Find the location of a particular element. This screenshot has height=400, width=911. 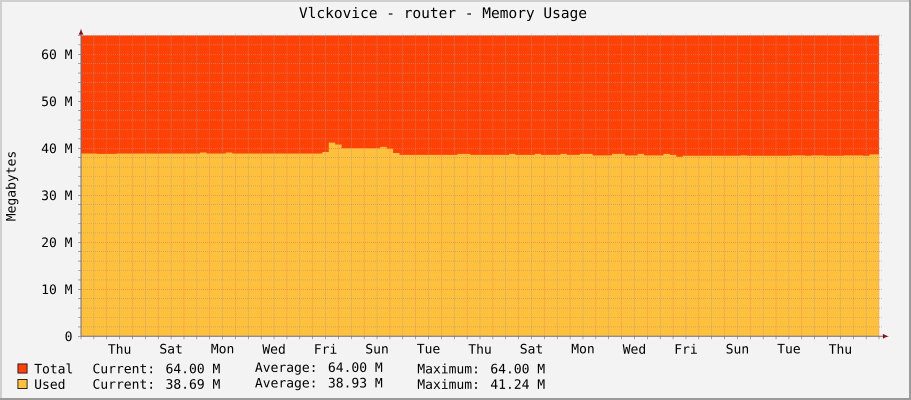

y-tick-label: 20 M is located at coordinates (57, 242).